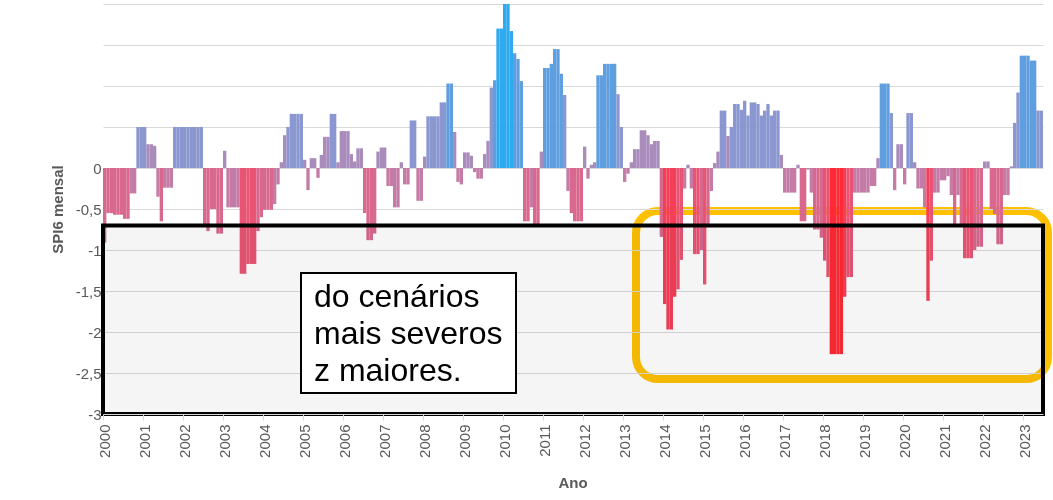  Describe the element at coordinates (184, 441) in the screenshot. I see `x-tick-label: 2002` at that location.